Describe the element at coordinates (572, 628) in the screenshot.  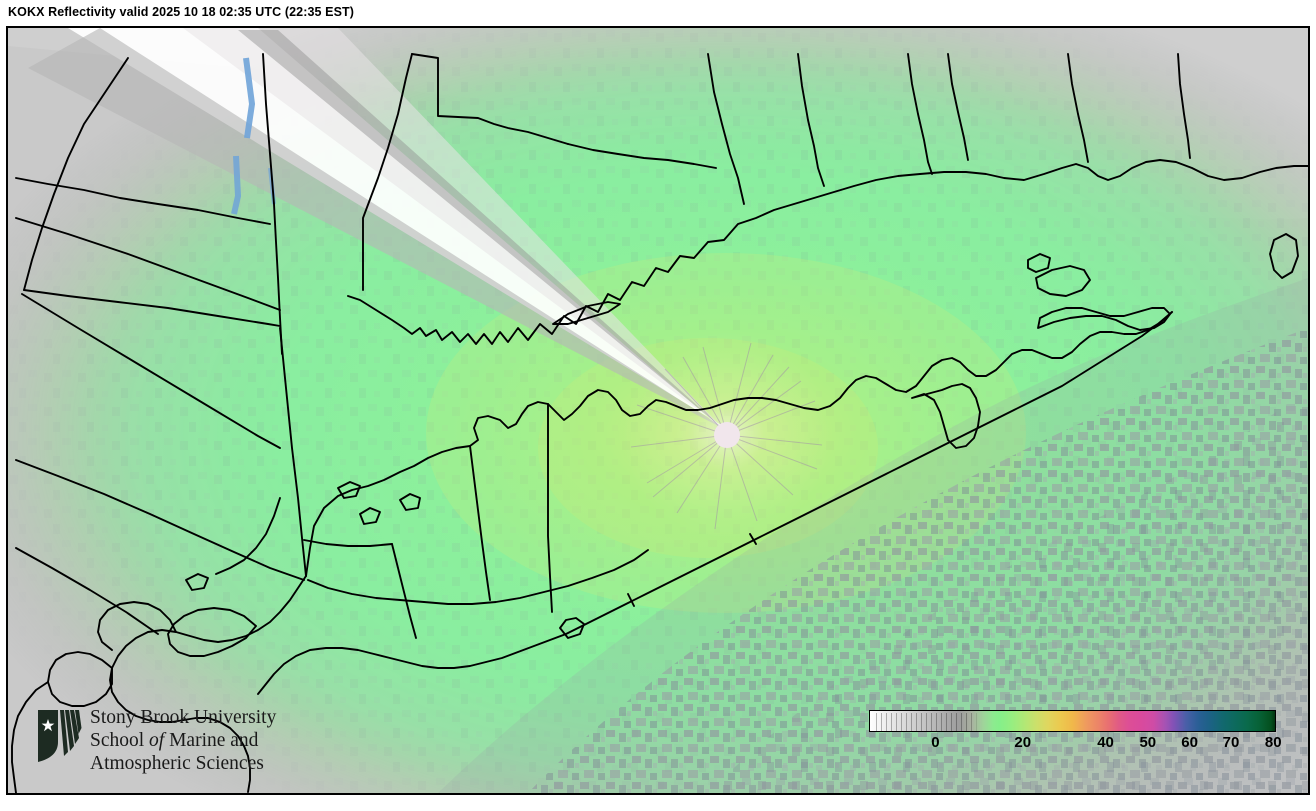
I see `barrier-inlet` at that location.